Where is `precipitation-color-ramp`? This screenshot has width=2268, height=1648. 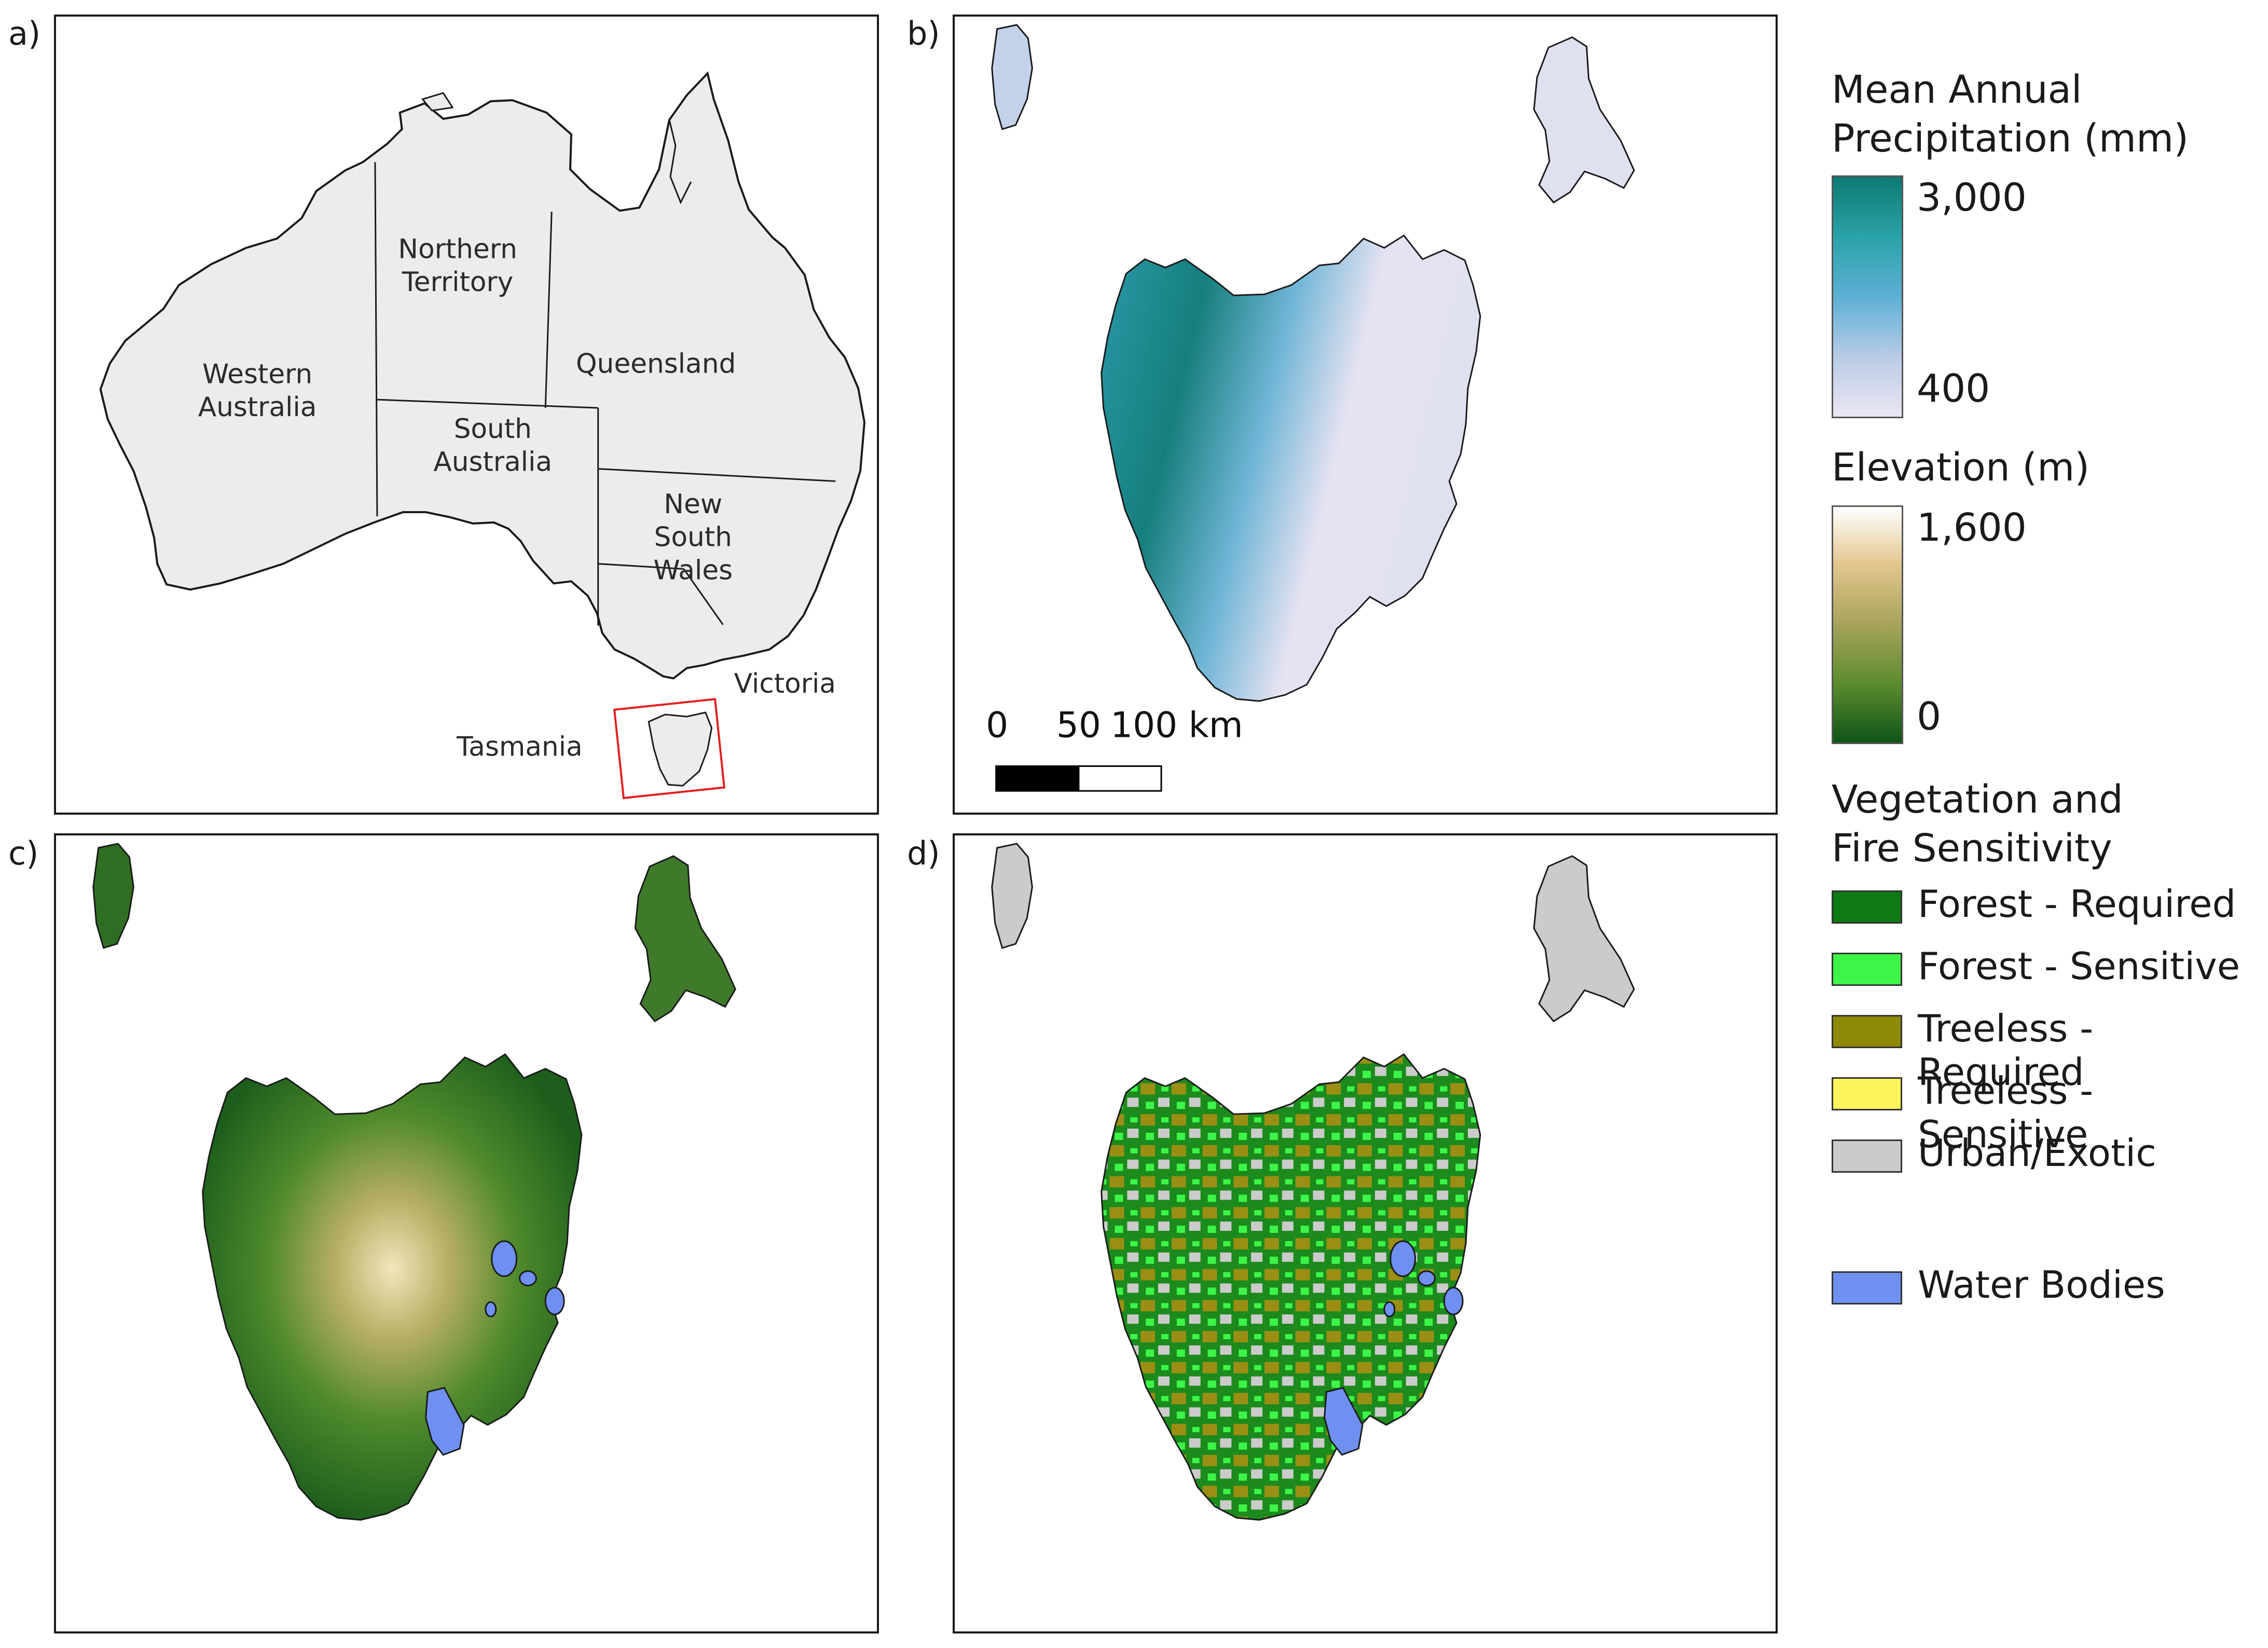
precipitation-color-ramp is located at coordinates (1867, 296).